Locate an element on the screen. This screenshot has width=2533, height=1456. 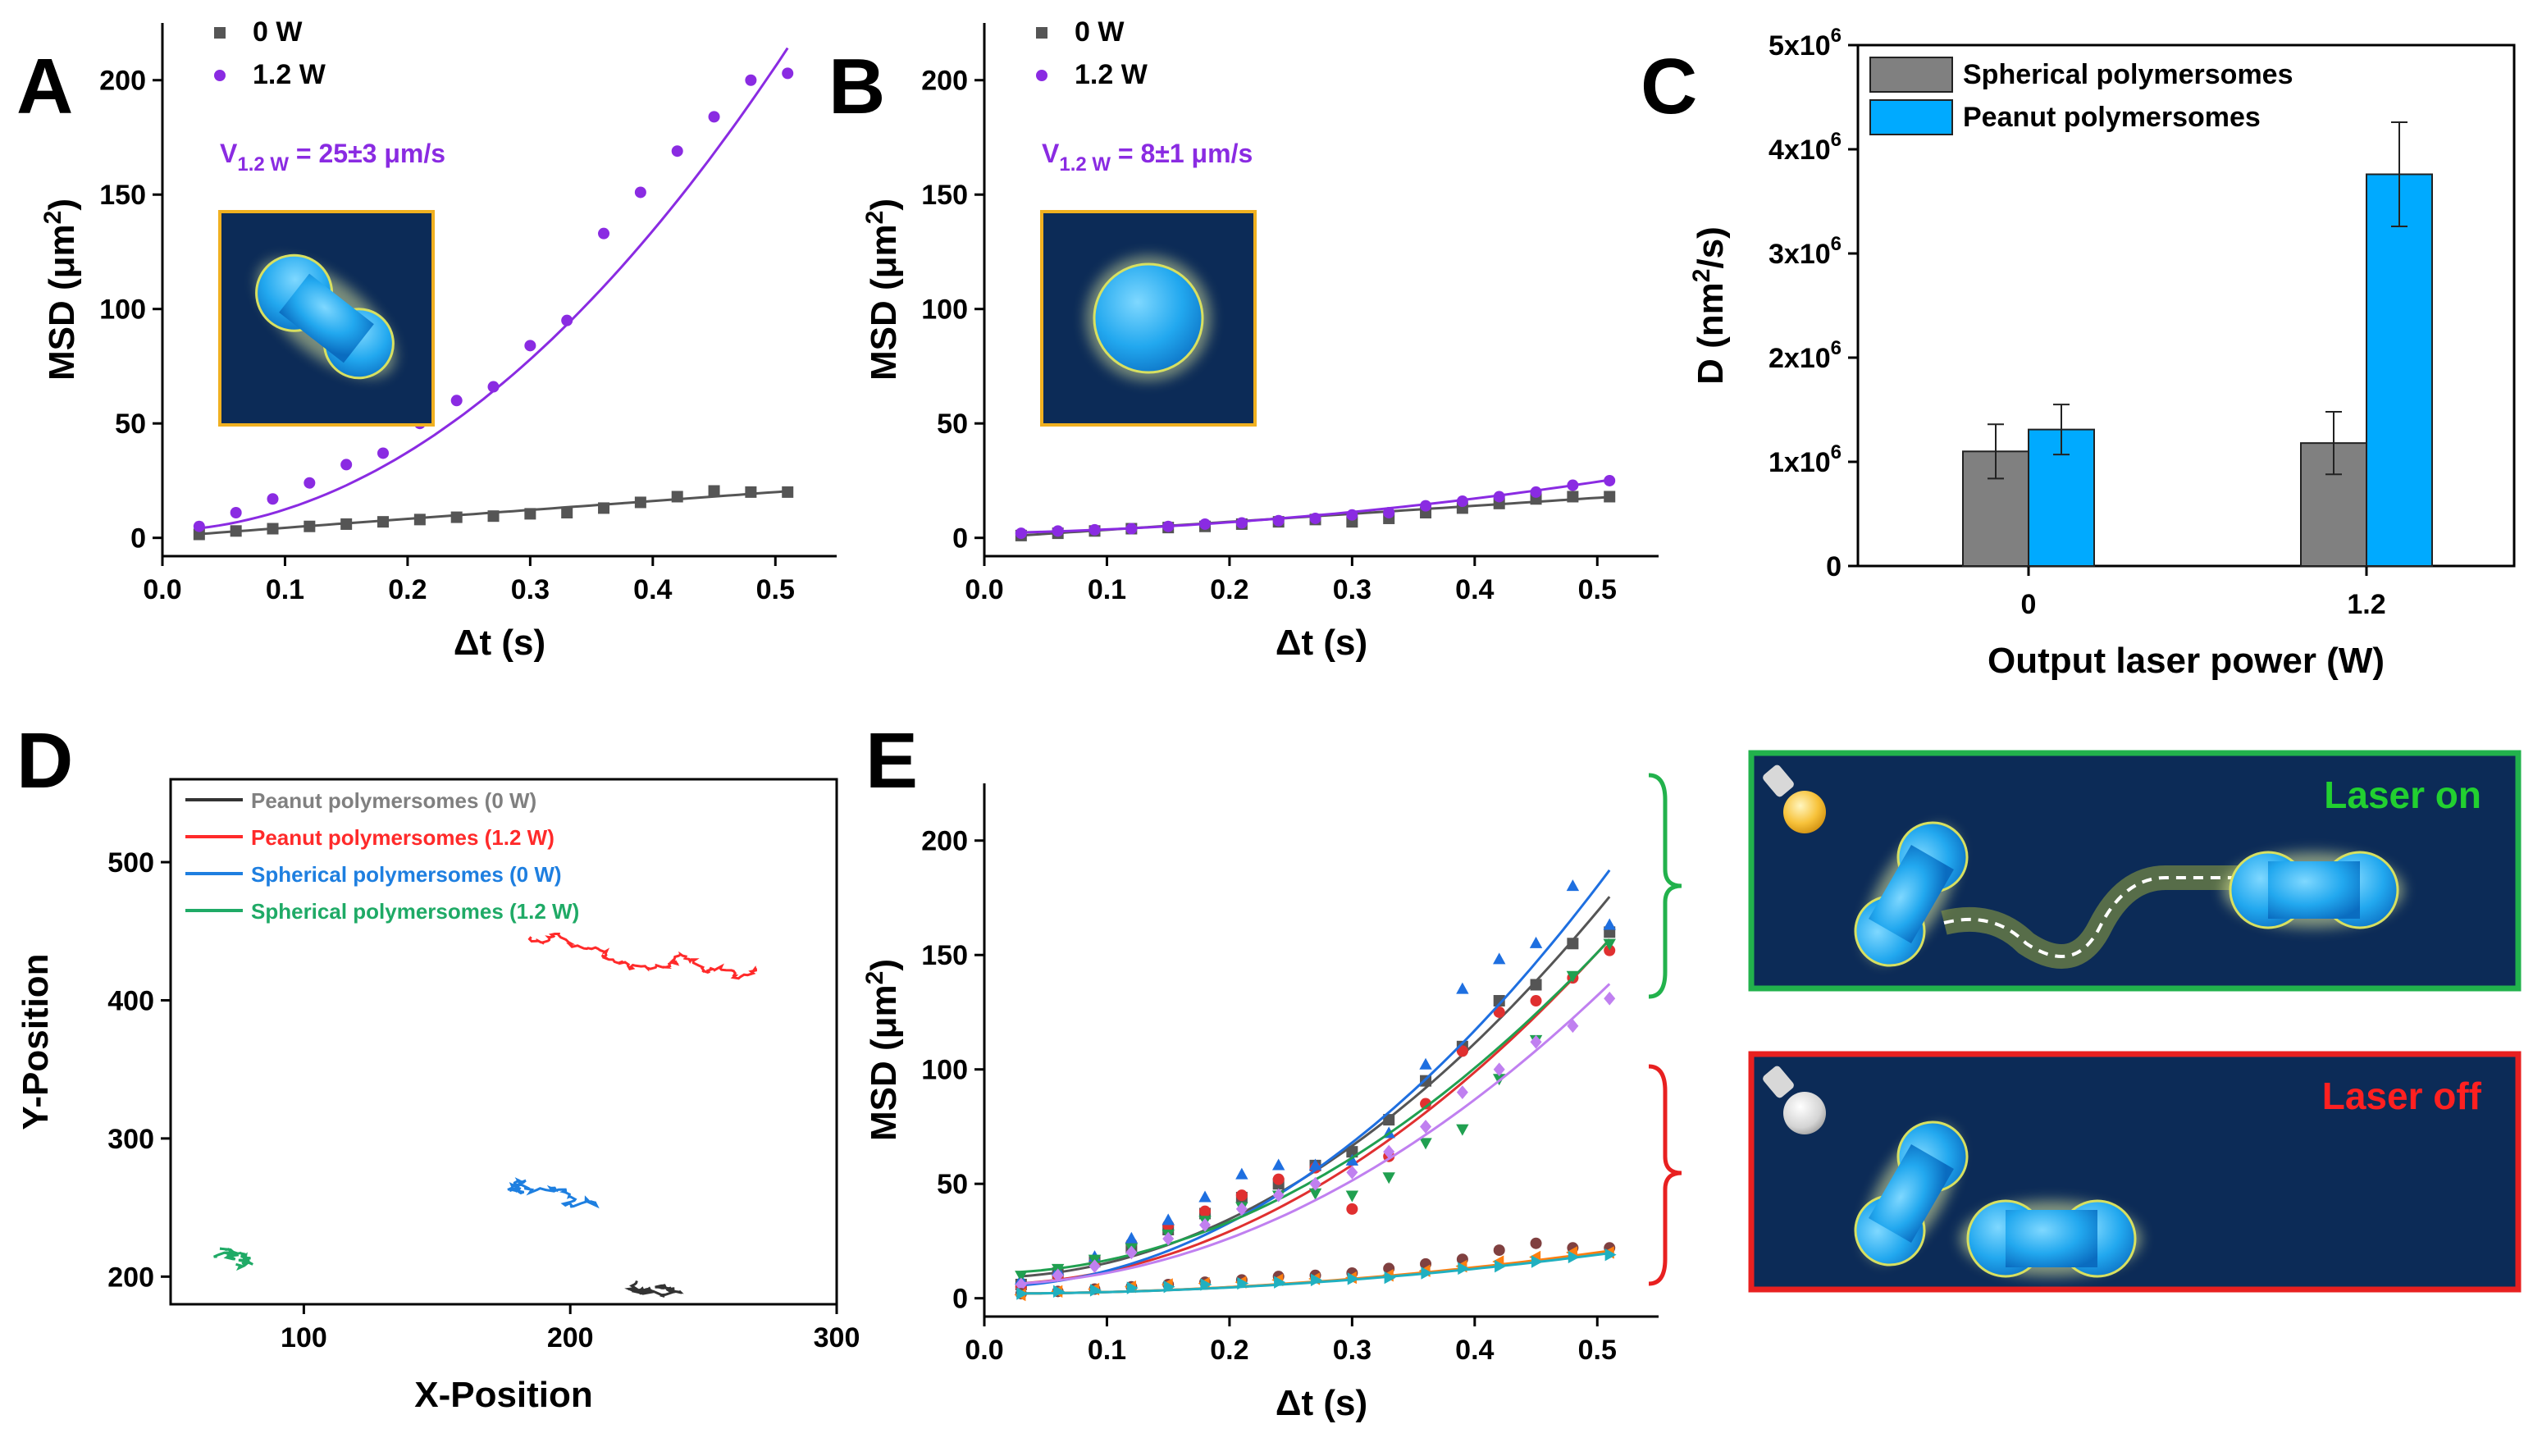
y-tick-label: 1x10⁶ is located at coordinates (1806, 460).